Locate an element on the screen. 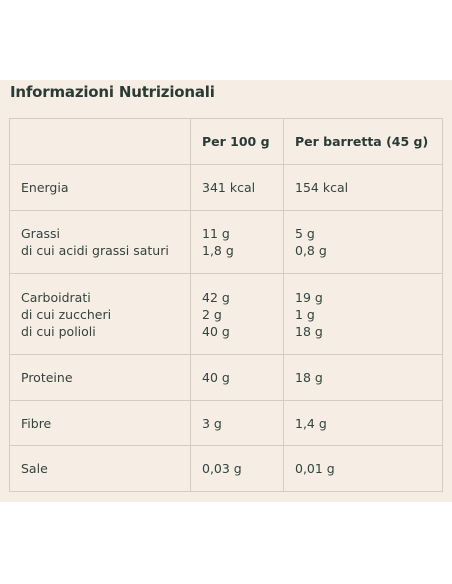 The image size is (452, 584). table-row: Proteine 40 g 18 g is located at coordinates (226, 377).